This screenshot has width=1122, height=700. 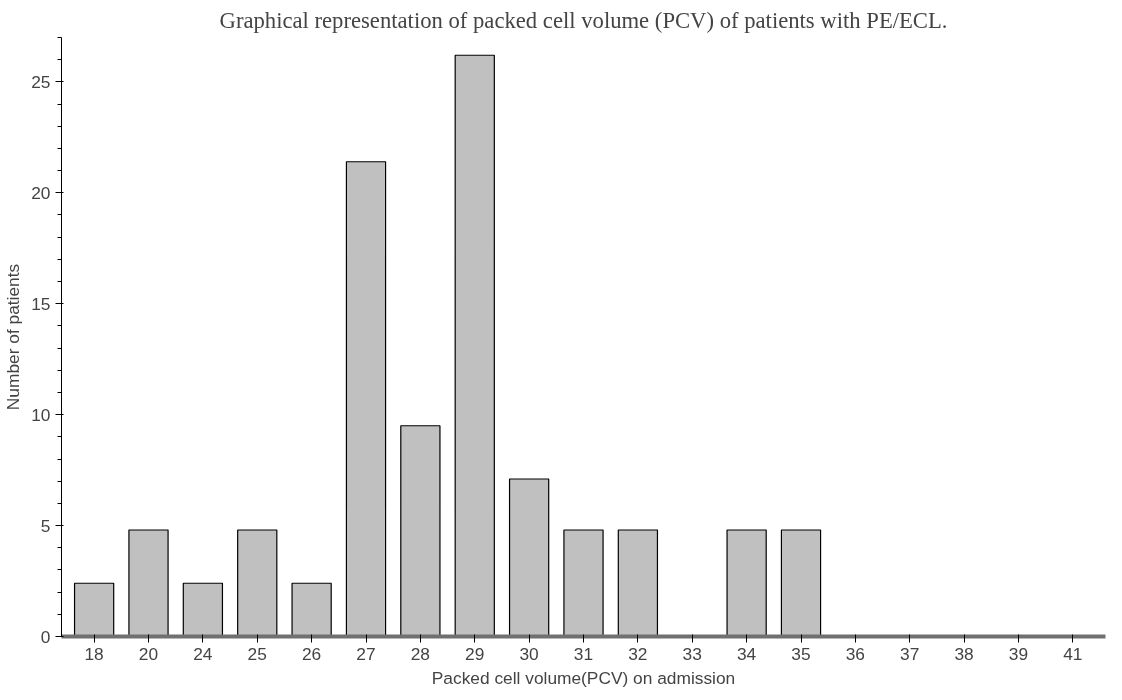 I want to click on y-axis-title: Number of patients, so click(x=13, y=337).